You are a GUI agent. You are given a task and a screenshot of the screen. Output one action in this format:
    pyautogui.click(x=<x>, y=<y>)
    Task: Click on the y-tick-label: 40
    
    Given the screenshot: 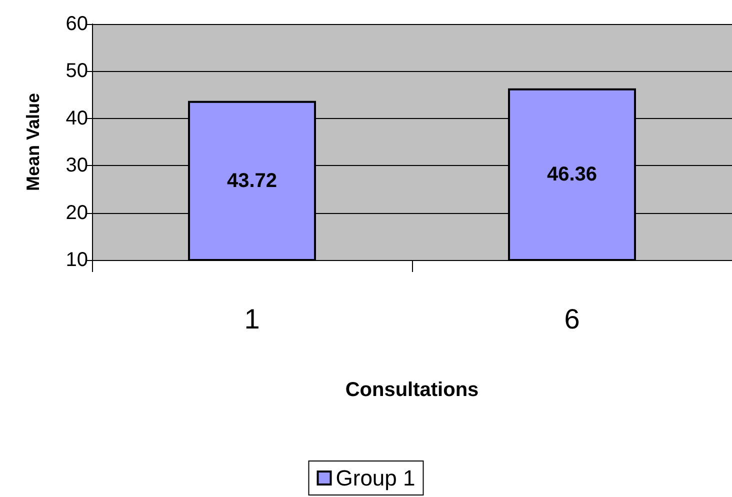 What is the action you would take?
    pyautogui.click(x=77, y=118)
    